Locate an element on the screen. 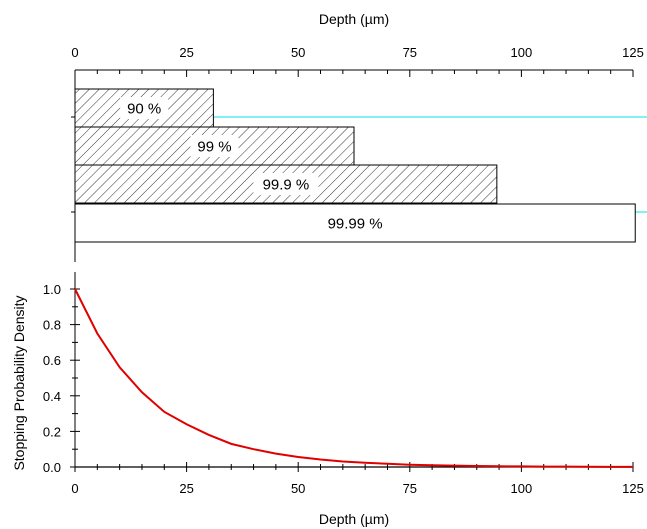 The width and height of the screenshot is (647, 529). x-tick-label: 50 is located at coordinates (298, 488).